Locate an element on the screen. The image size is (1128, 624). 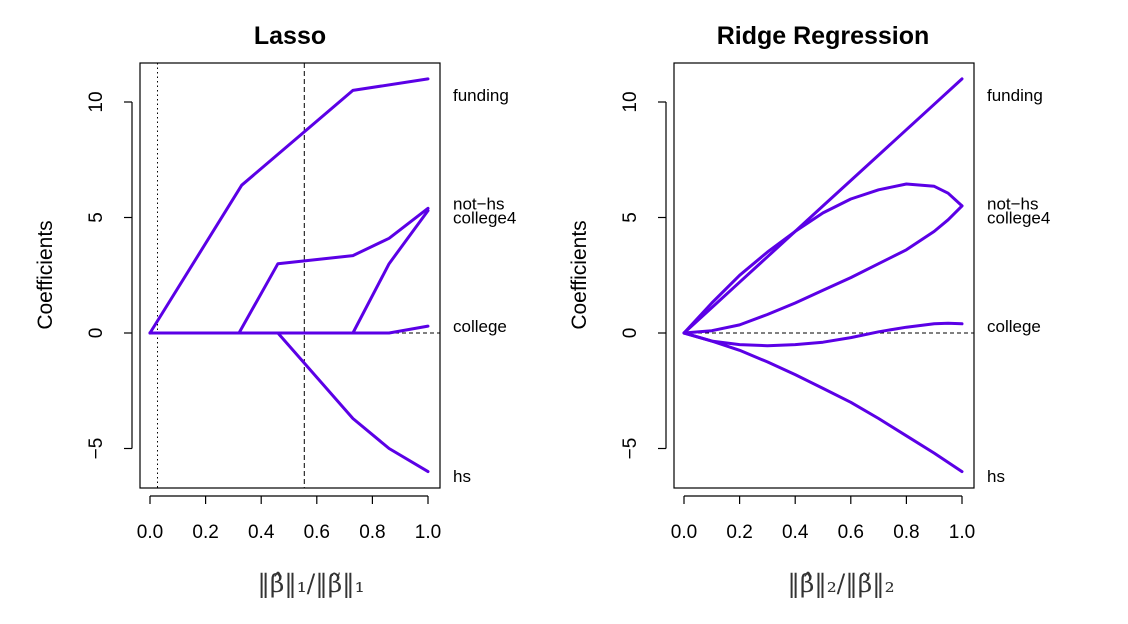
ridge-x-tick-label: 0.0 is located at coordinates (684, 532).